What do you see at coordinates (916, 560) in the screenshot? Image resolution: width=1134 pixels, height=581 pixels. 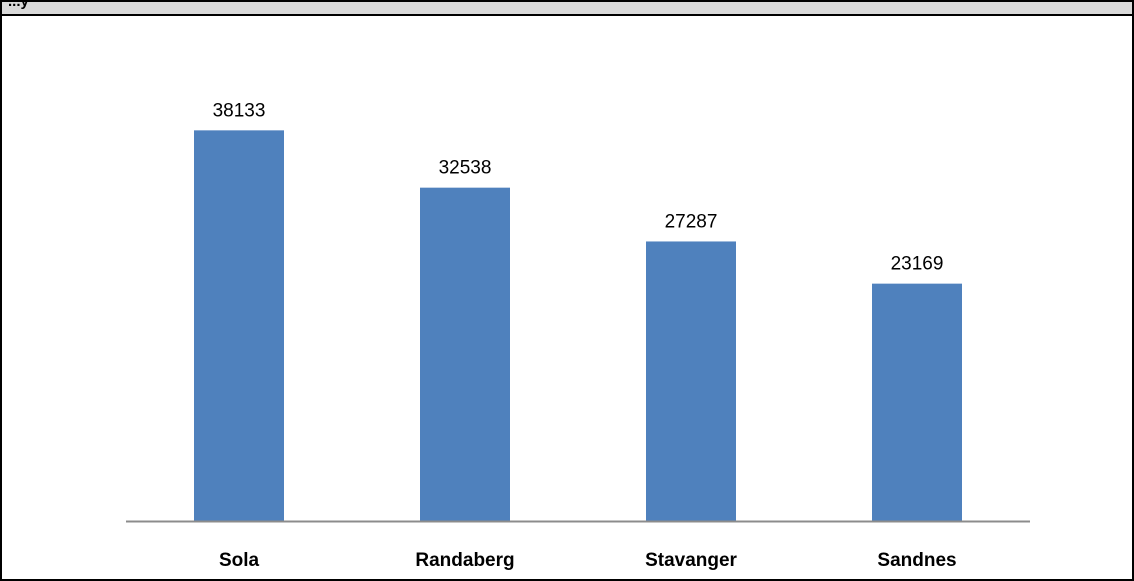 I see `category-label-sandnes: Sandnes` at bounding box center [916, 560].